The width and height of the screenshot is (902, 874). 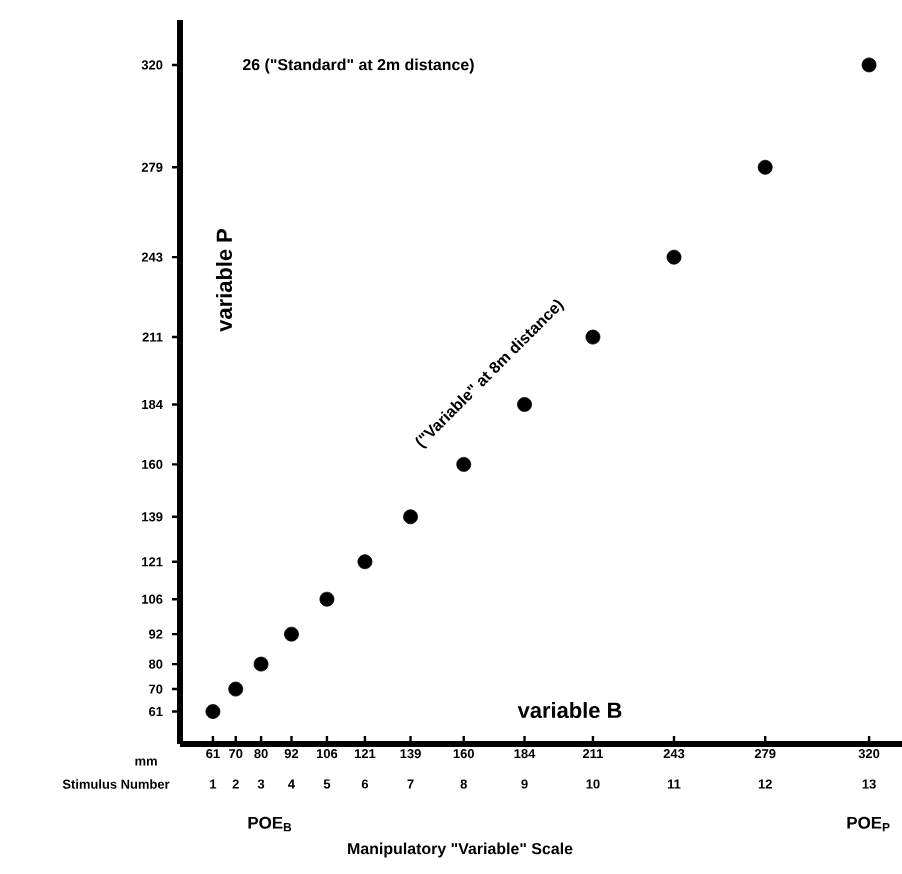 I want to click on text: POE$_{P}$, so click(x=868, y=824).